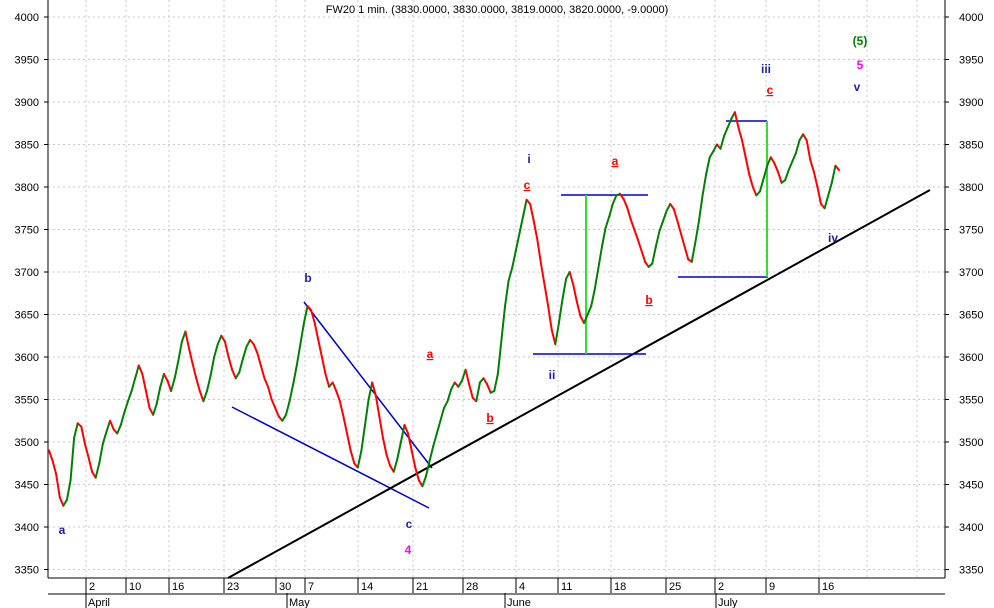 This screenshot has width=994, height=608. I want to click on wave-label: v, so click(857, 87).